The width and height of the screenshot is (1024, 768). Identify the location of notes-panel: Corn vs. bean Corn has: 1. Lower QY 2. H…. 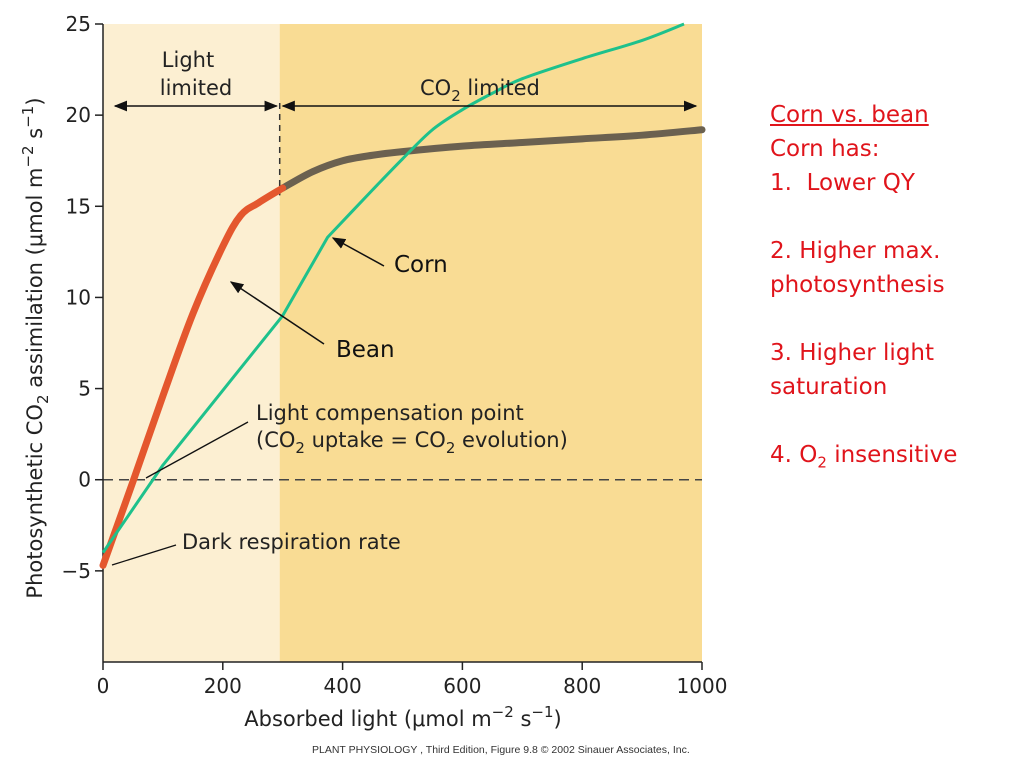
(895, 285).